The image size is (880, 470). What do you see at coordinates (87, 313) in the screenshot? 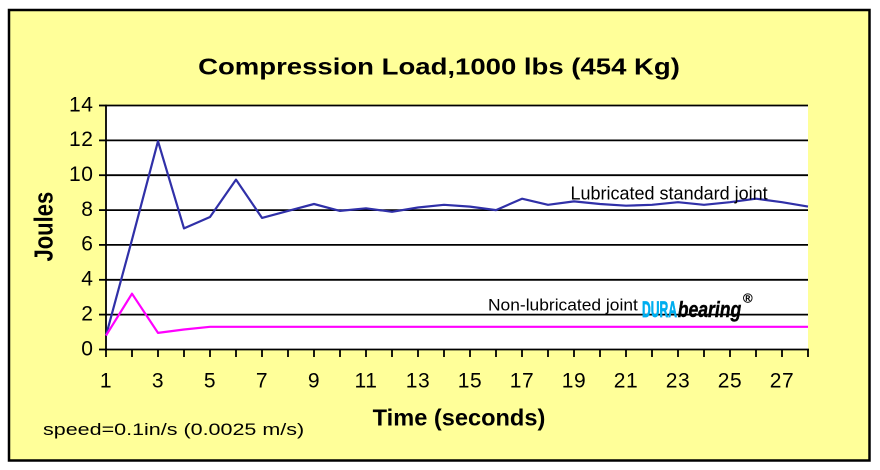
I see `svg-text: 2` at bounding box center [87, 313].